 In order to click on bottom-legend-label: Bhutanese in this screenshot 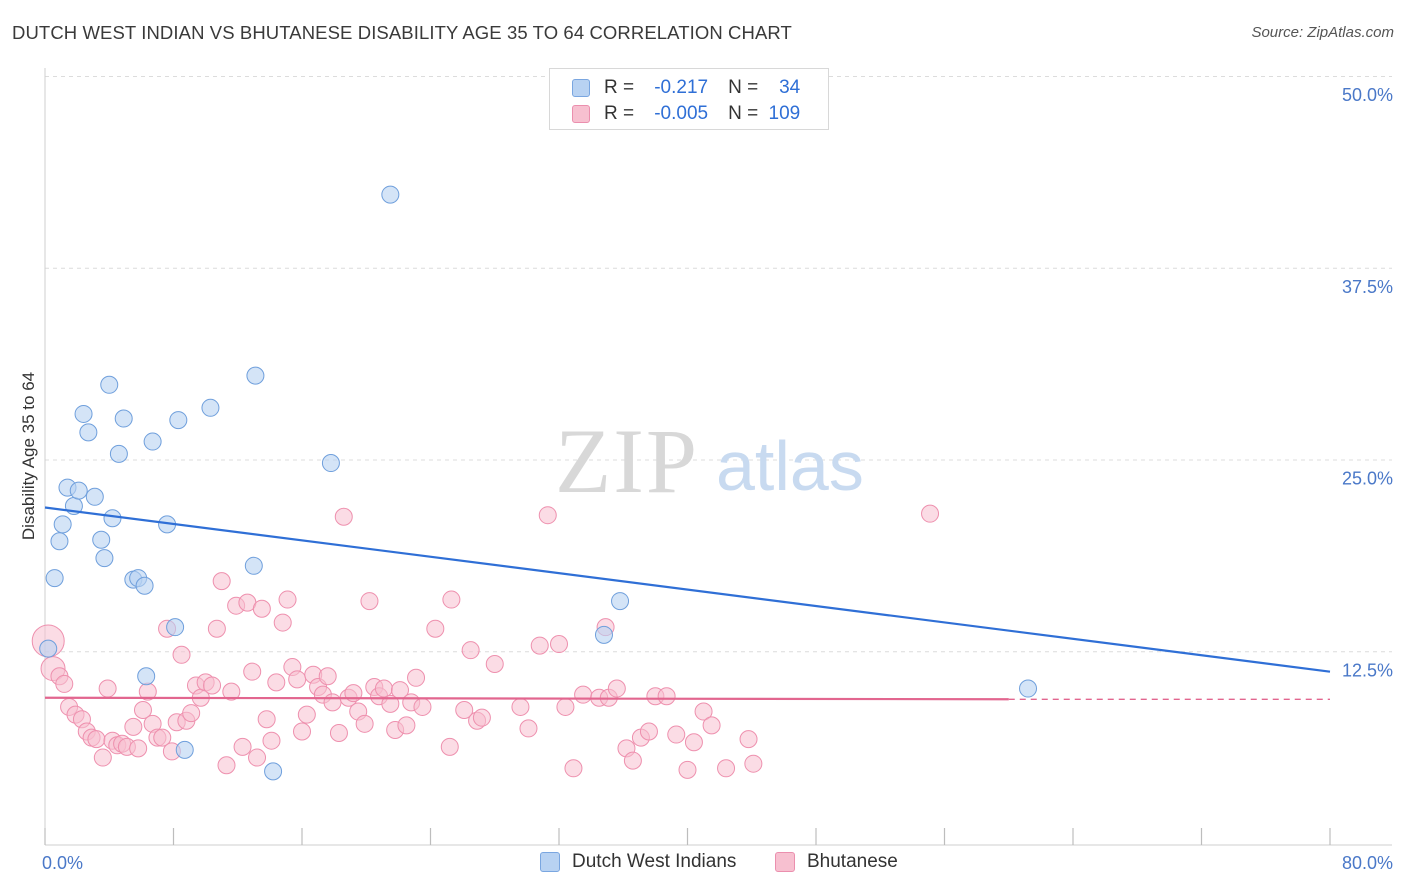, I will do `click(852, 861)`.